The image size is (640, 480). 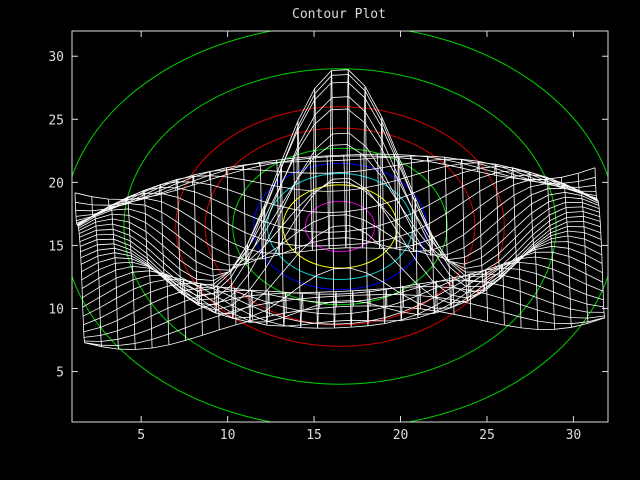 What do you see at coordinates (401, 435) in the screenshot?
I see `x-tick-label: 20` at bounding box center [401, 435].